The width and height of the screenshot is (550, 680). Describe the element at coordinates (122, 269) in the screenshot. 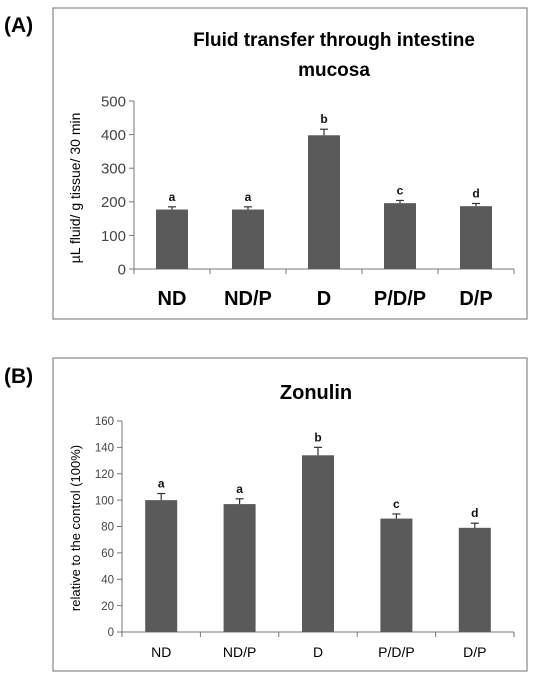

I see `panel-a-y-tick-label: 0` at that location.